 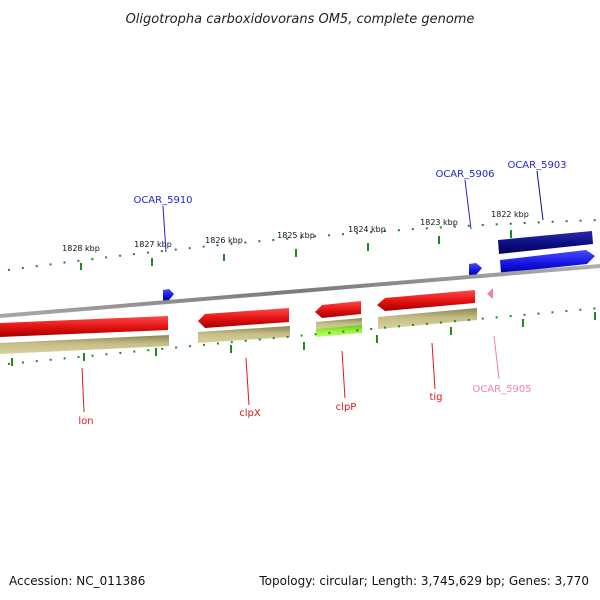 What do you see at coordinates (84, 326) in the screenshot?
I see `gene-arrow-lon` at bounding box center [84, 326].